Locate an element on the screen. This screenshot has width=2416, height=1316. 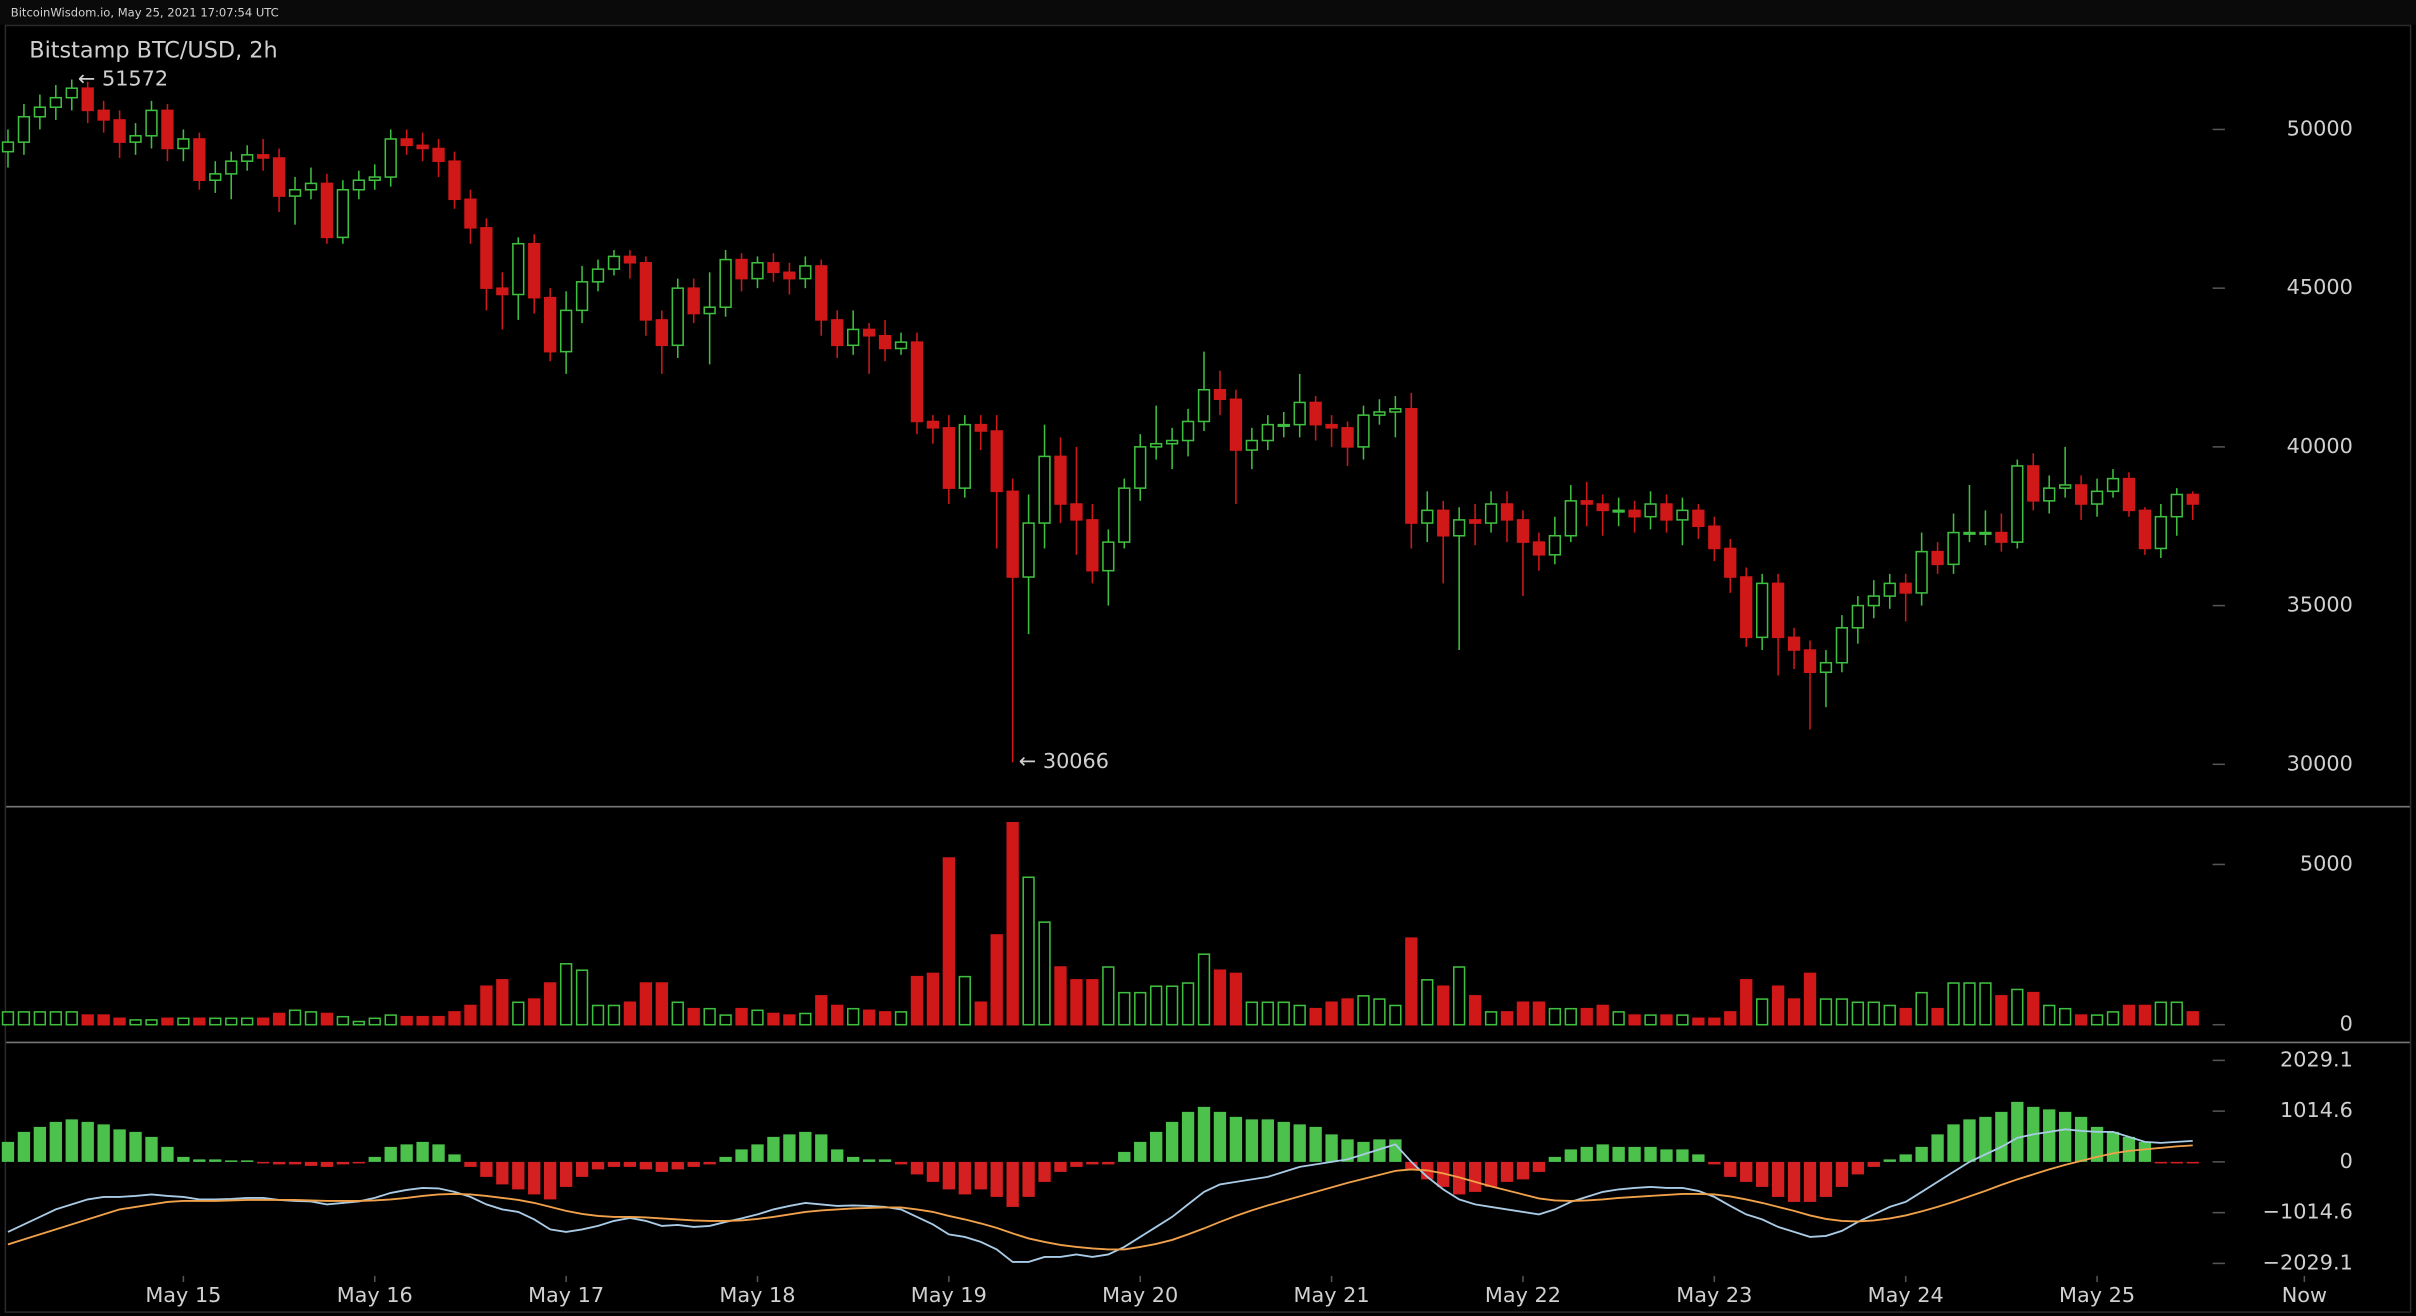
x-tick-label: May 15 is located at coordinates (183, 1295).